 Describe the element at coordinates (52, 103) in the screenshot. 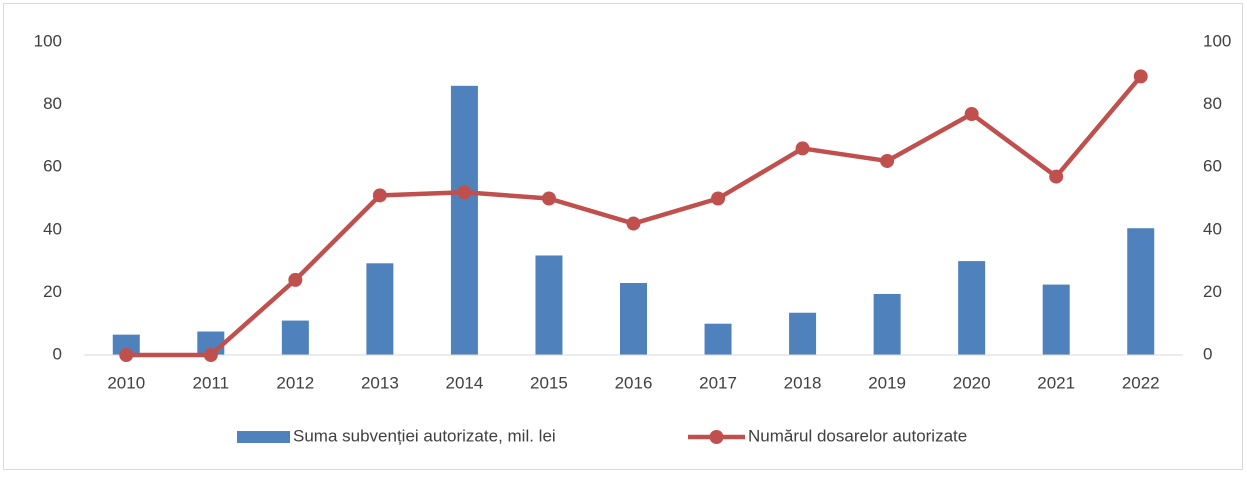

I see `y-tick-label: 80` at that location.